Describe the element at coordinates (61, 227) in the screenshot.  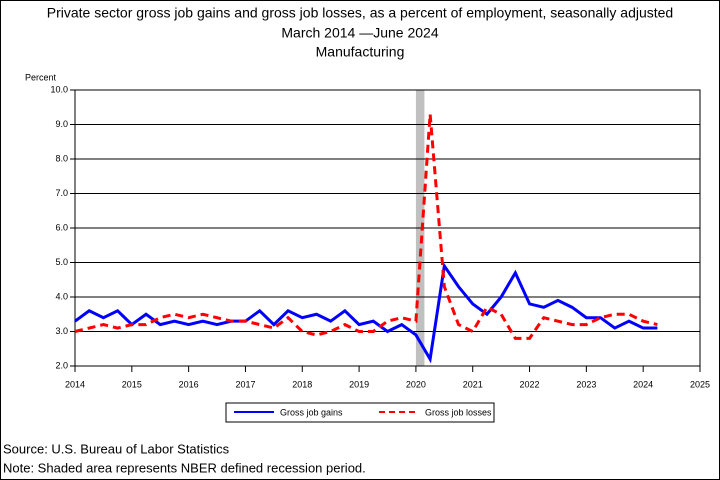
I see `y-tick-label: 6.0` at that location.